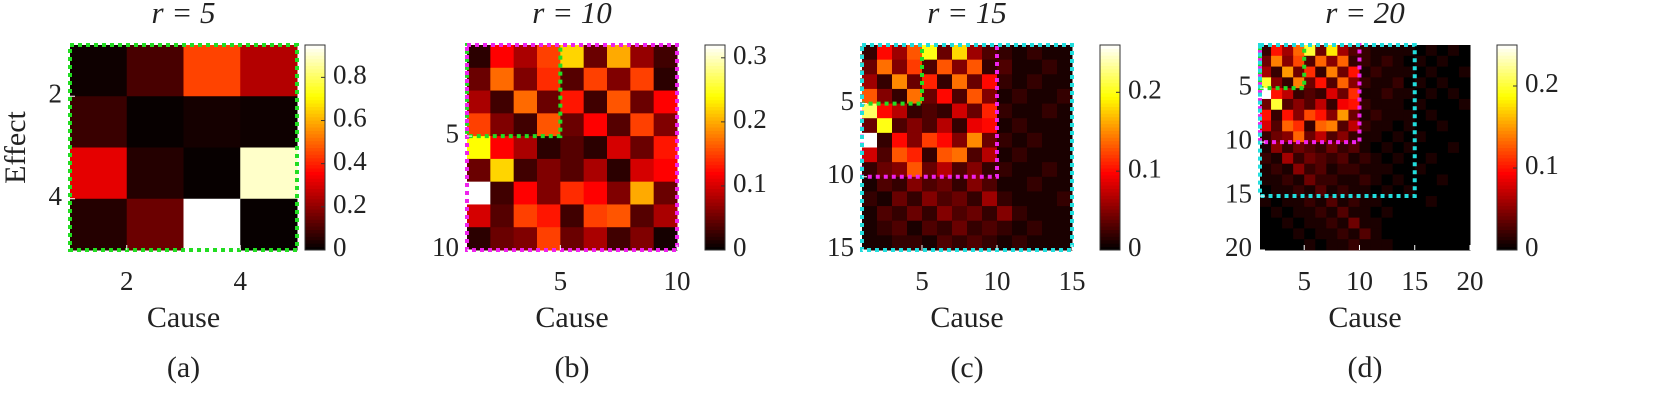 The width and height of the screenshot is (1661, 411). What do you see at coordinates (997, 281) in the screenshot?
I see `x-tick-label: 10` at bounding box center [997, 281].